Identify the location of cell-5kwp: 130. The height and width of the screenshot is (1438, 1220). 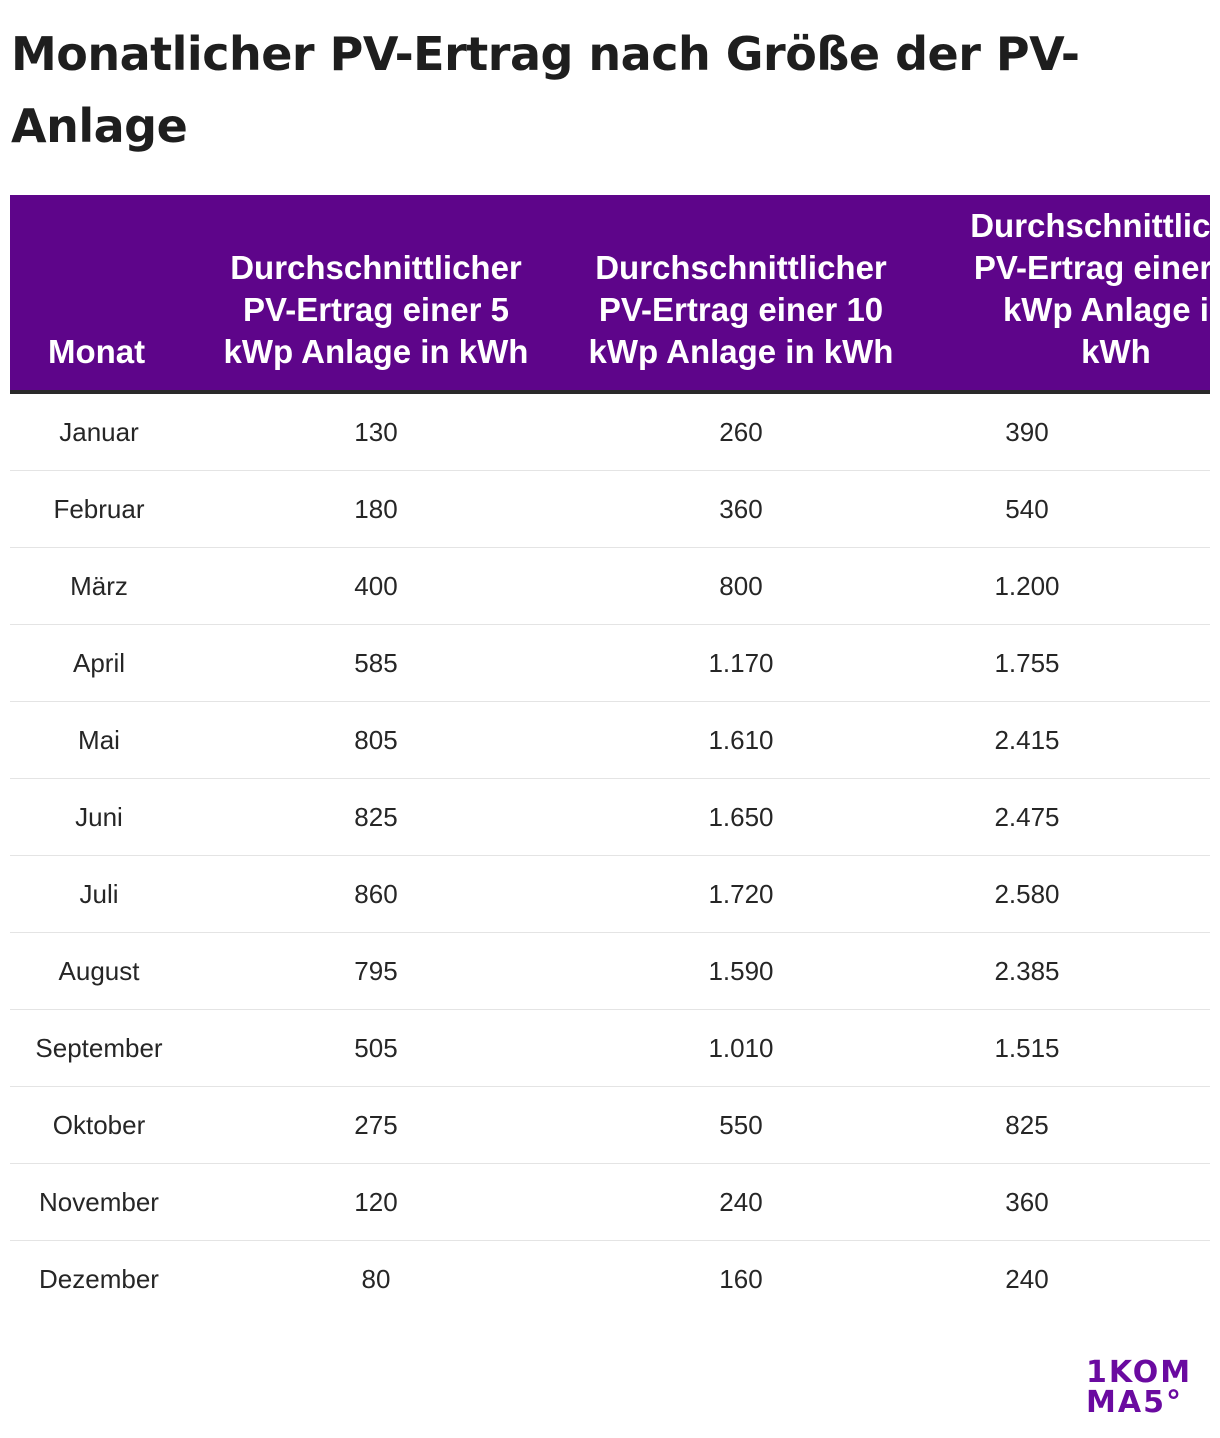
(376, 431).